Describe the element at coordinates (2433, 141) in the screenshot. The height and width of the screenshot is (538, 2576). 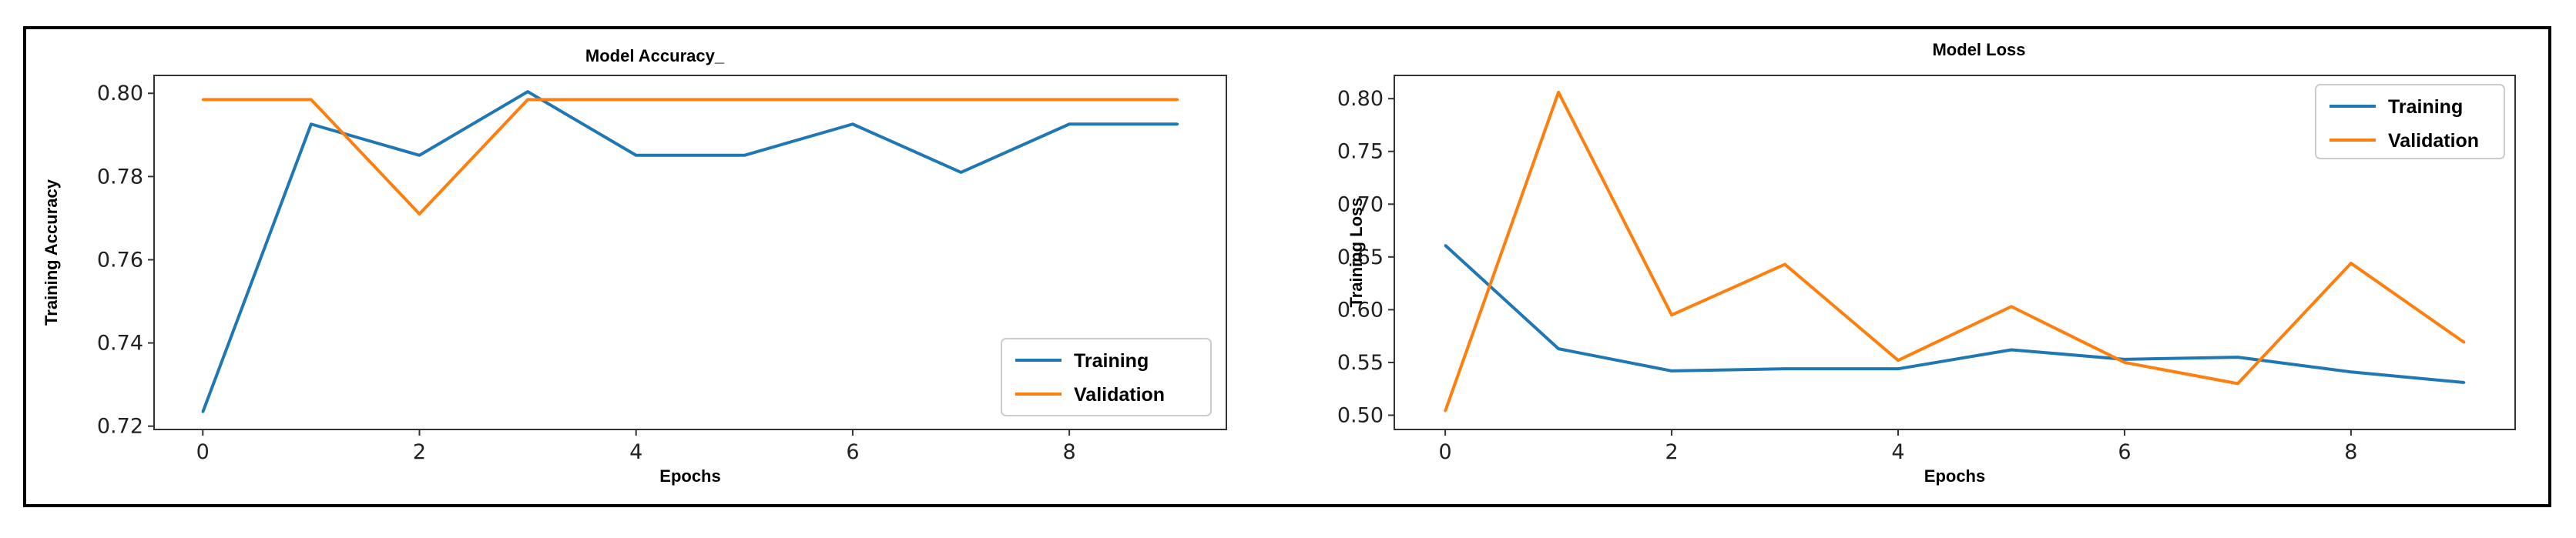
I see `chart2-legend-label-validation: Validation` at that location.